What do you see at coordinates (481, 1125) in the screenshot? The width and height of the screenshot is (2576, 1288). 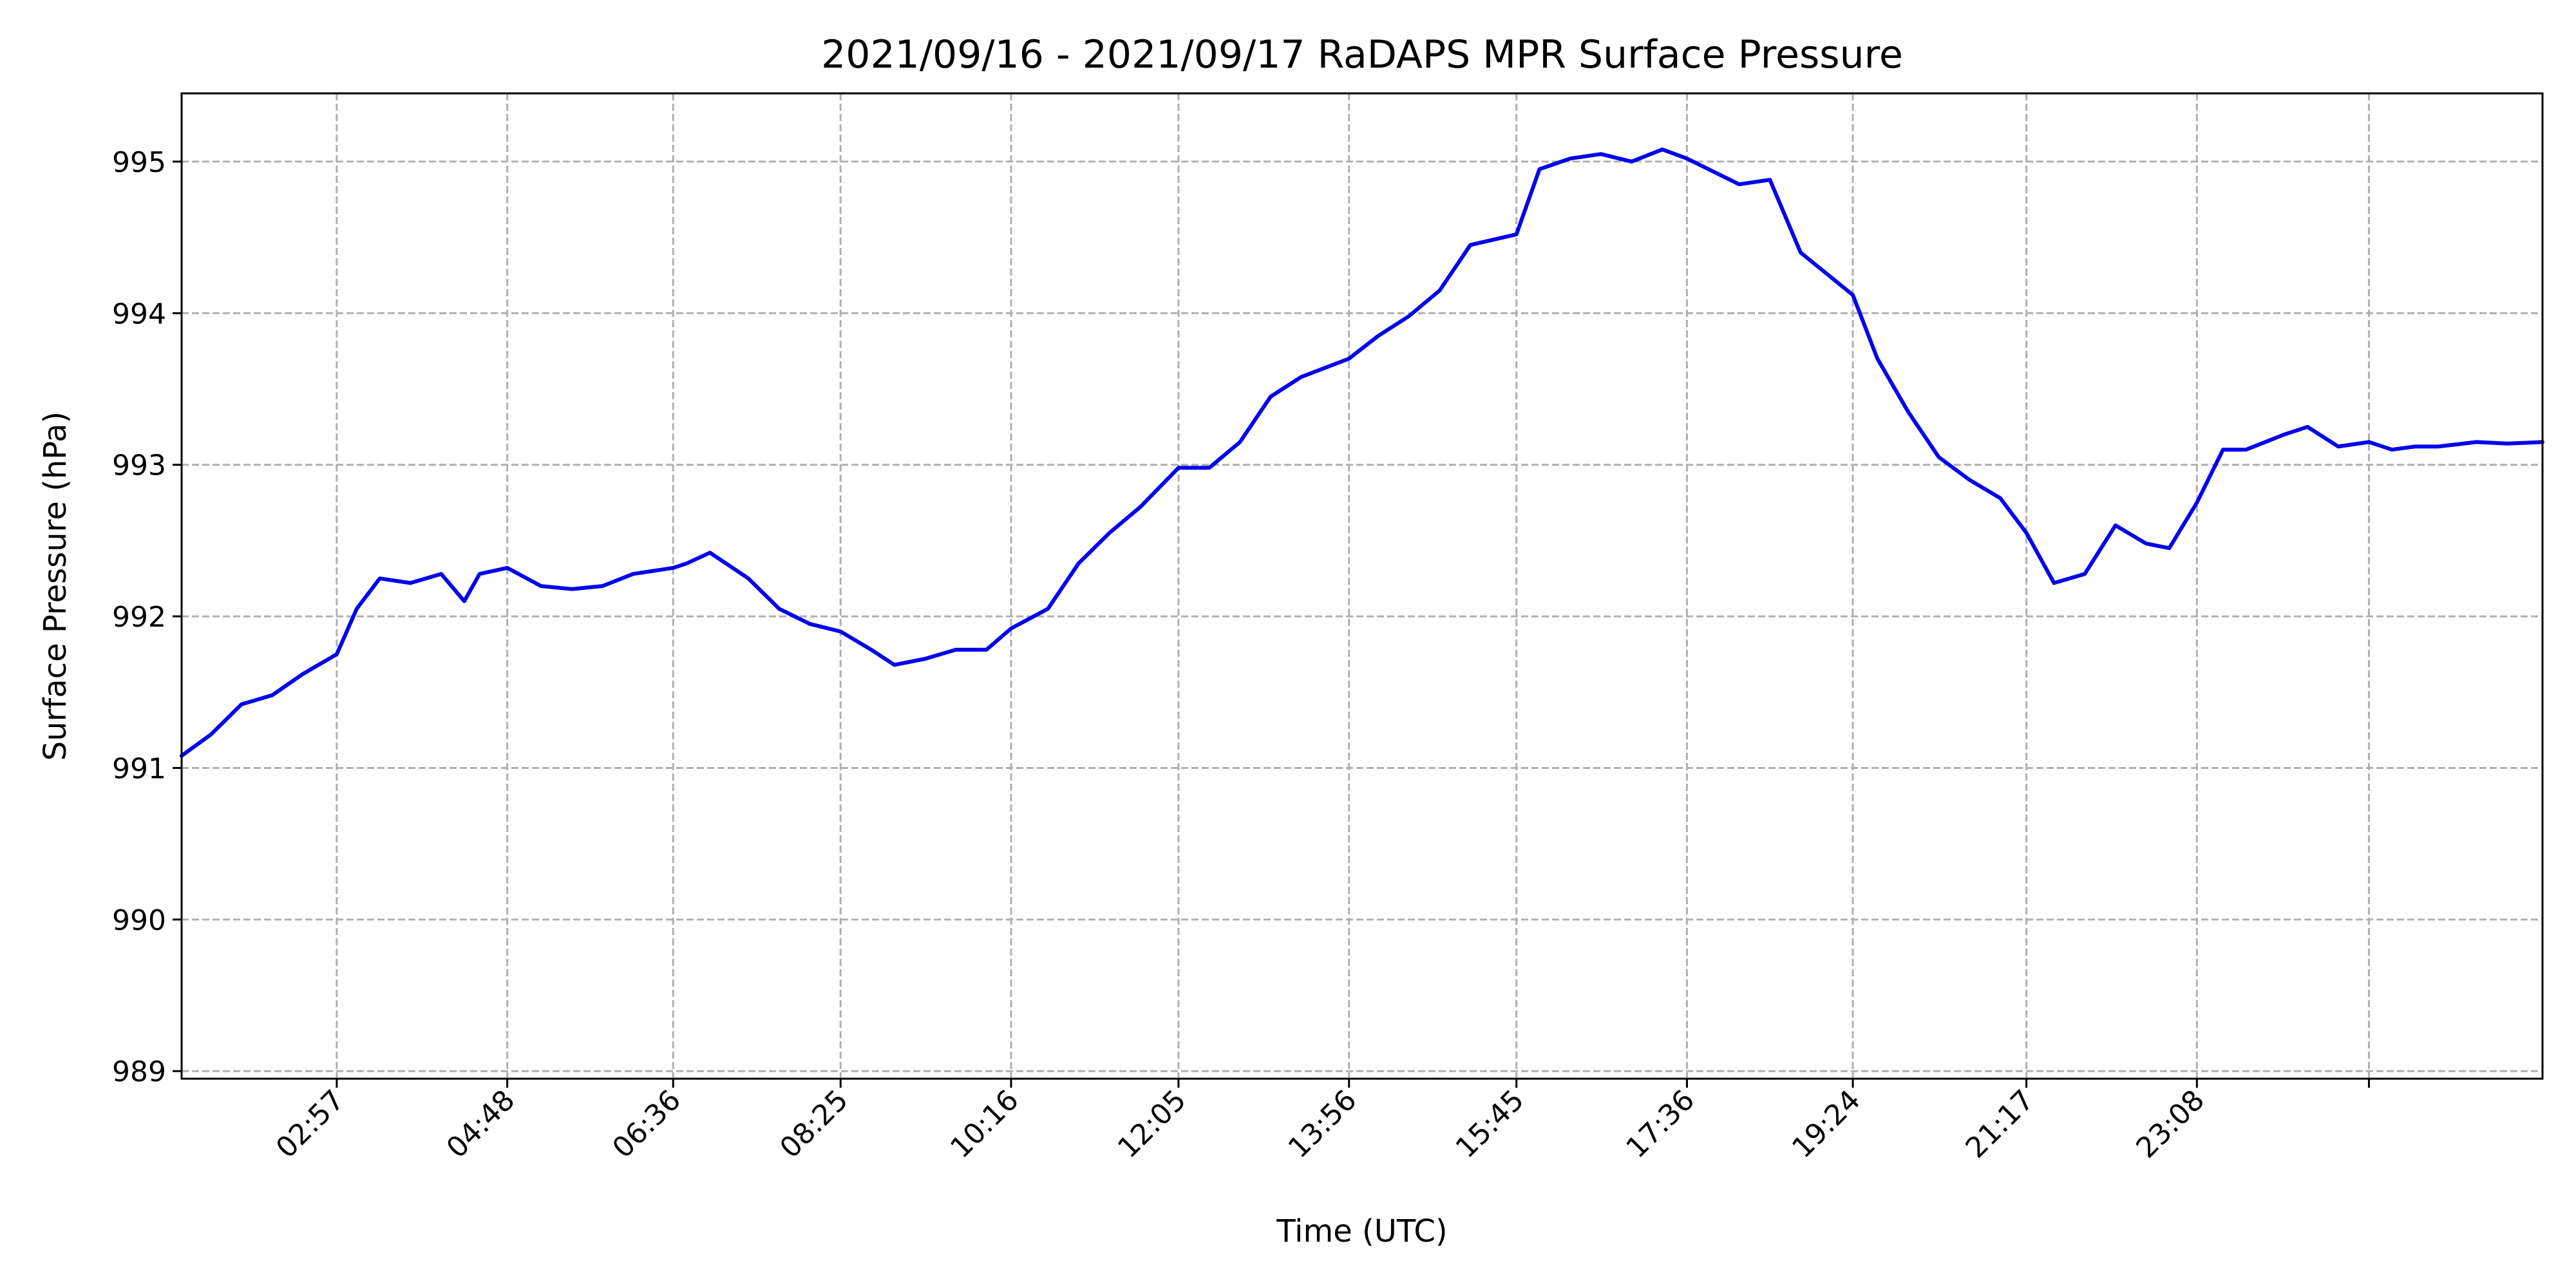 I see `x-tick-label: 04:48` at bounding box center [481, 1125].